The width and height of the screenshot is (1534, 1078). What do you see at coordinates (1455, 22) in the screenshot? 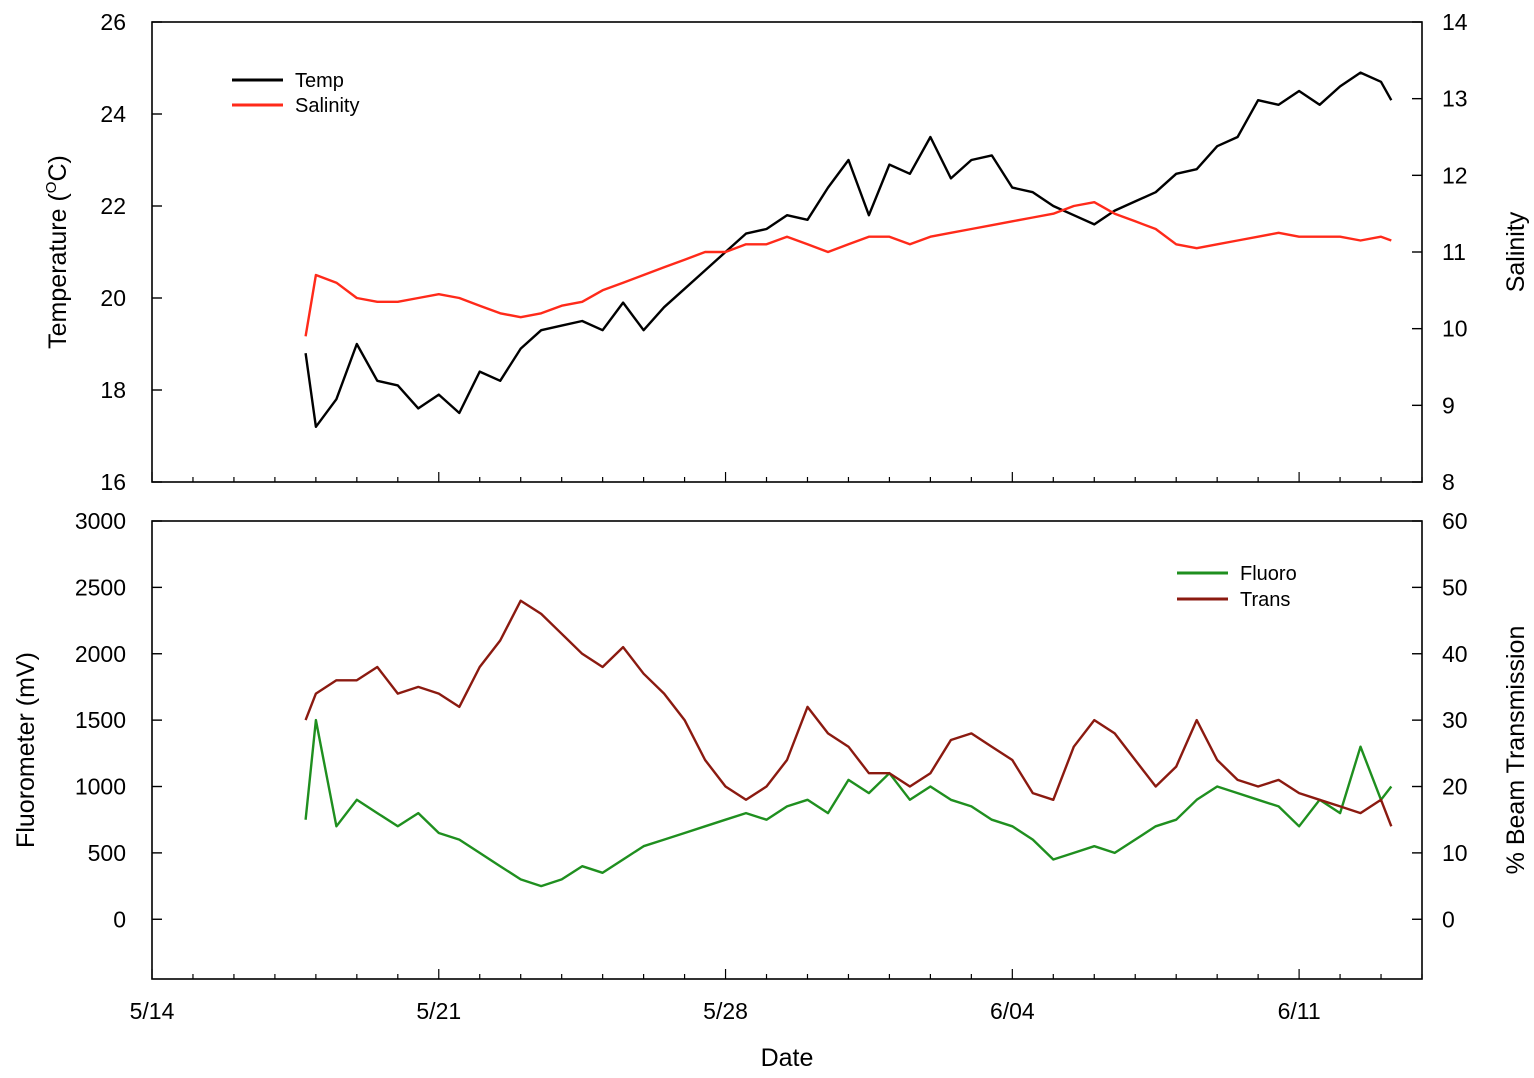
I see `right-tick-label: 14` at bounding box center [1455, 22].